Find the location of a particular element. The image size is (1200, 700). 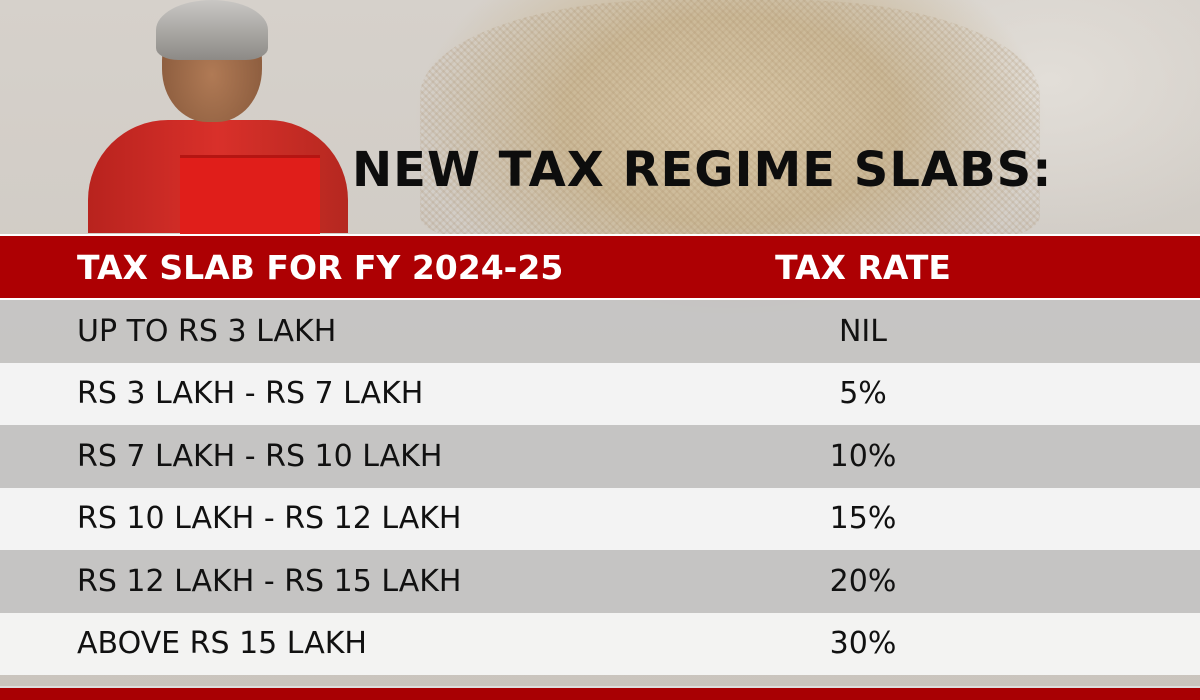

table-row: RS 7 LAKH - RS 10 LAKH 10% is located at coordinates (600, 456).